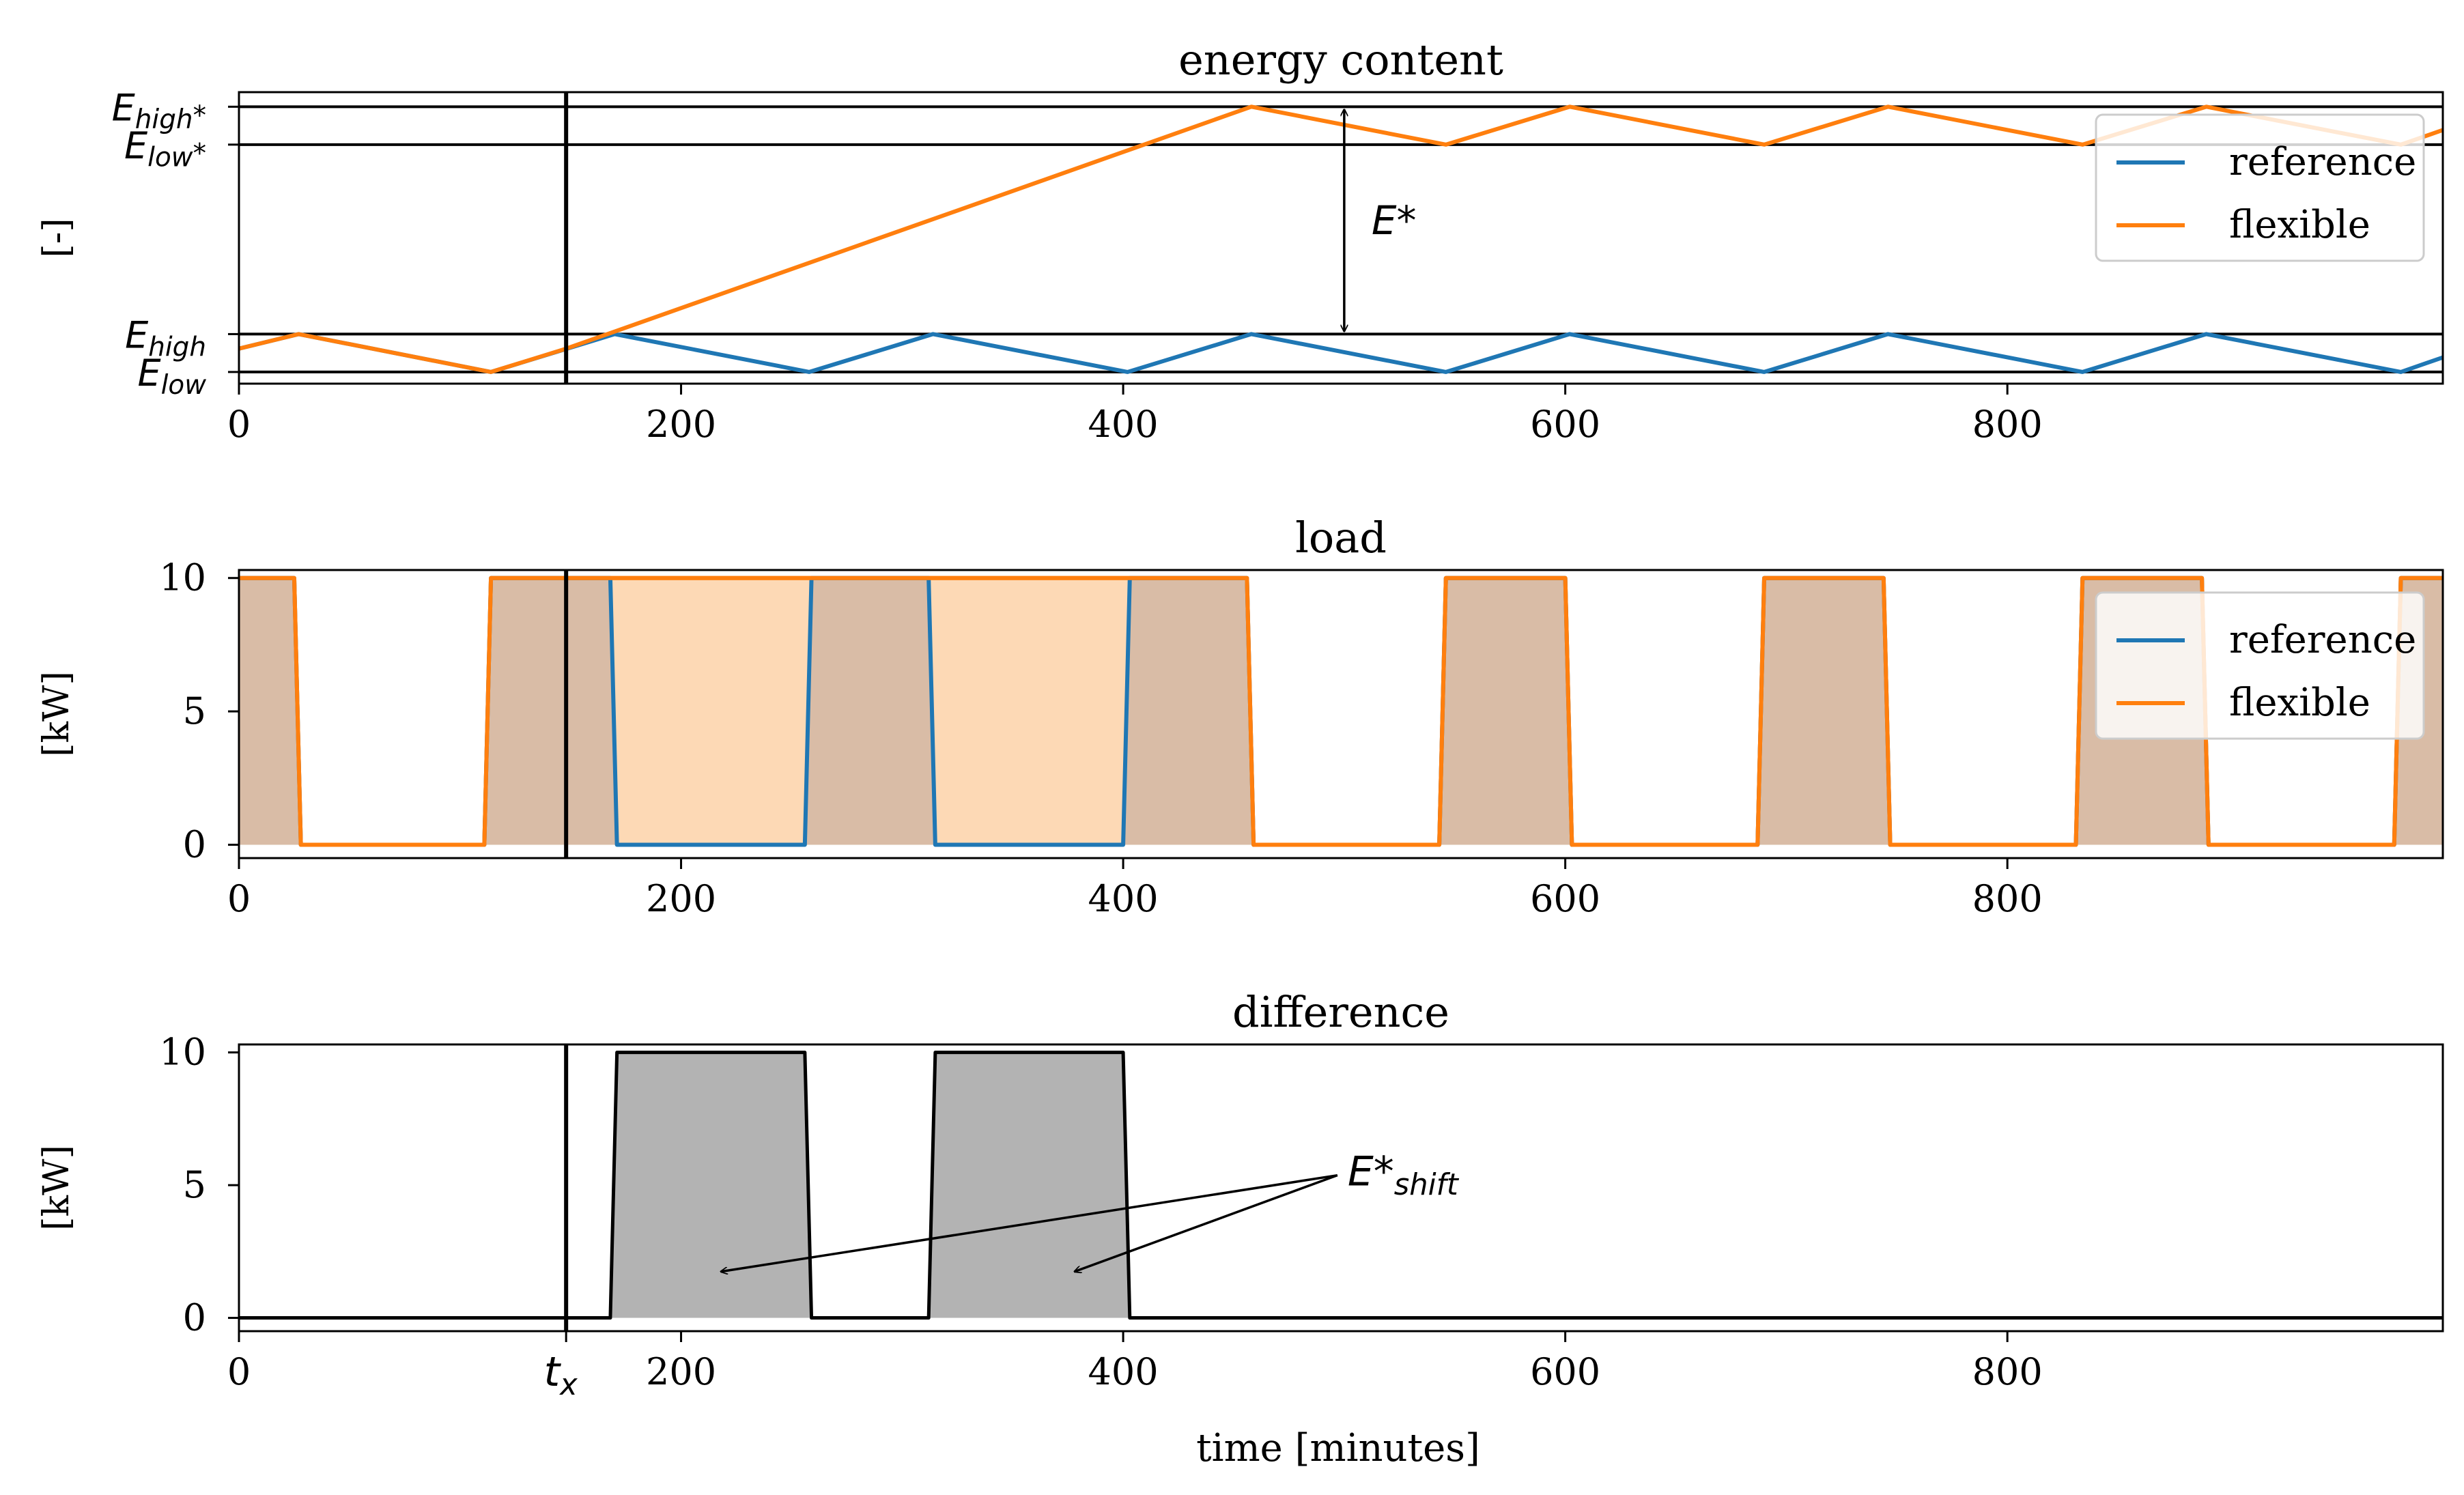  What do you see at coordinates (1340, 60) in the screenshot?
I see `panel-title: energy content` at bounding box center [1340, 60].